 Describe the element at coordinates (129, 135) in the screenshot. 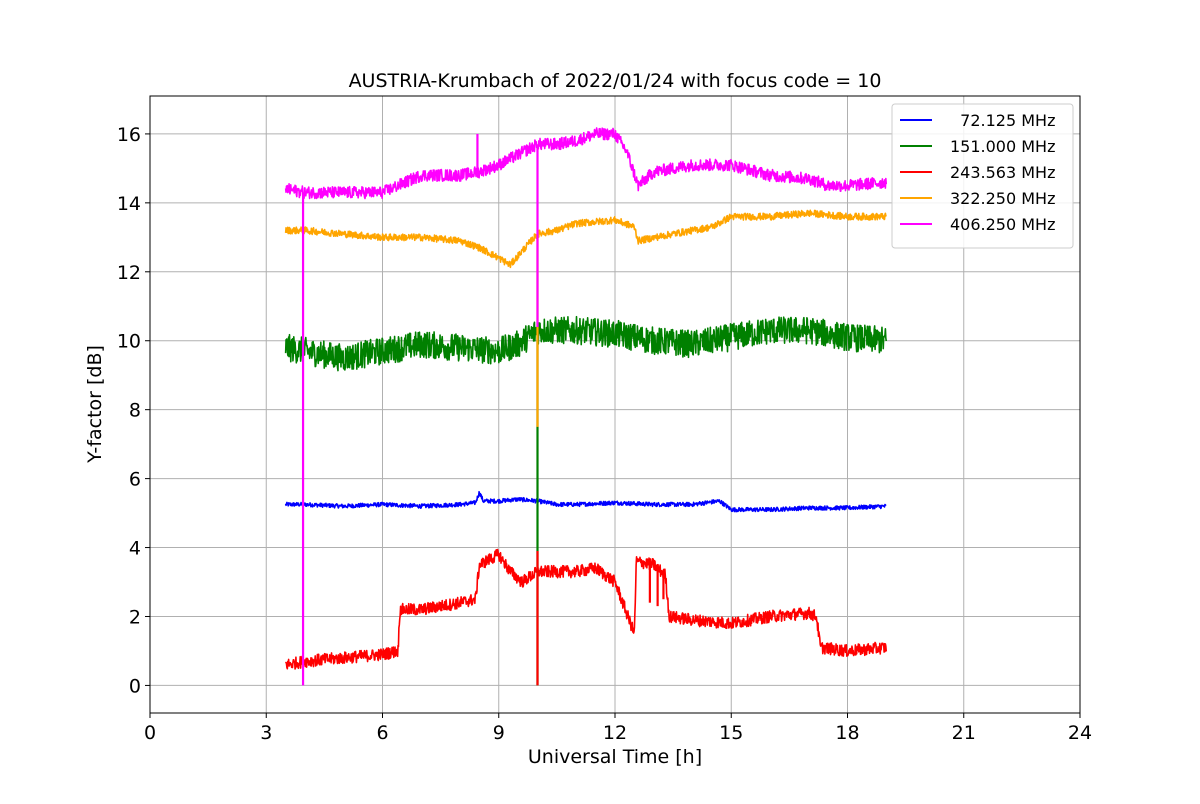

I see `y-tick-label: 16` at that location.